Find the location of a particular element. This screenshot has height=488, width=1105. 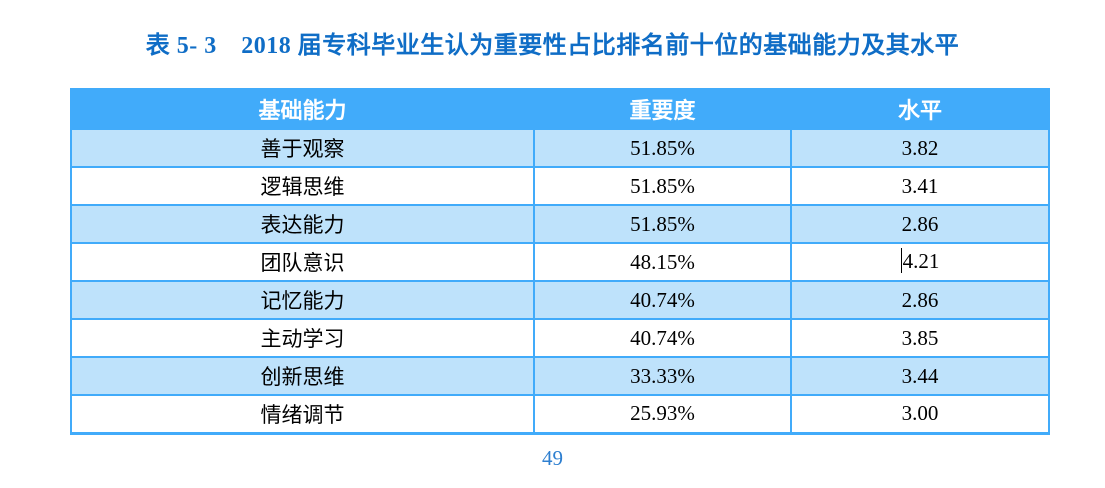

table-row: 情绪调节 25.93% 3.00 is located at coordinates (560, 414).